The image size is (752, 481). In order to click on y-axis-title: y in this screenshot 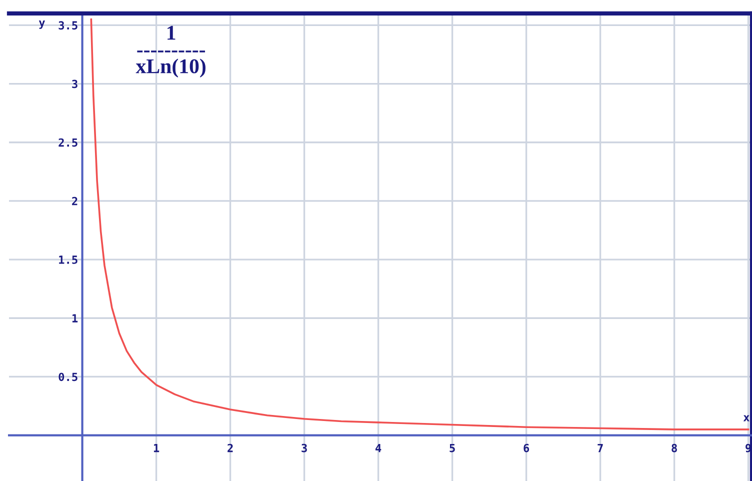, I will do `click(41, 24)`.